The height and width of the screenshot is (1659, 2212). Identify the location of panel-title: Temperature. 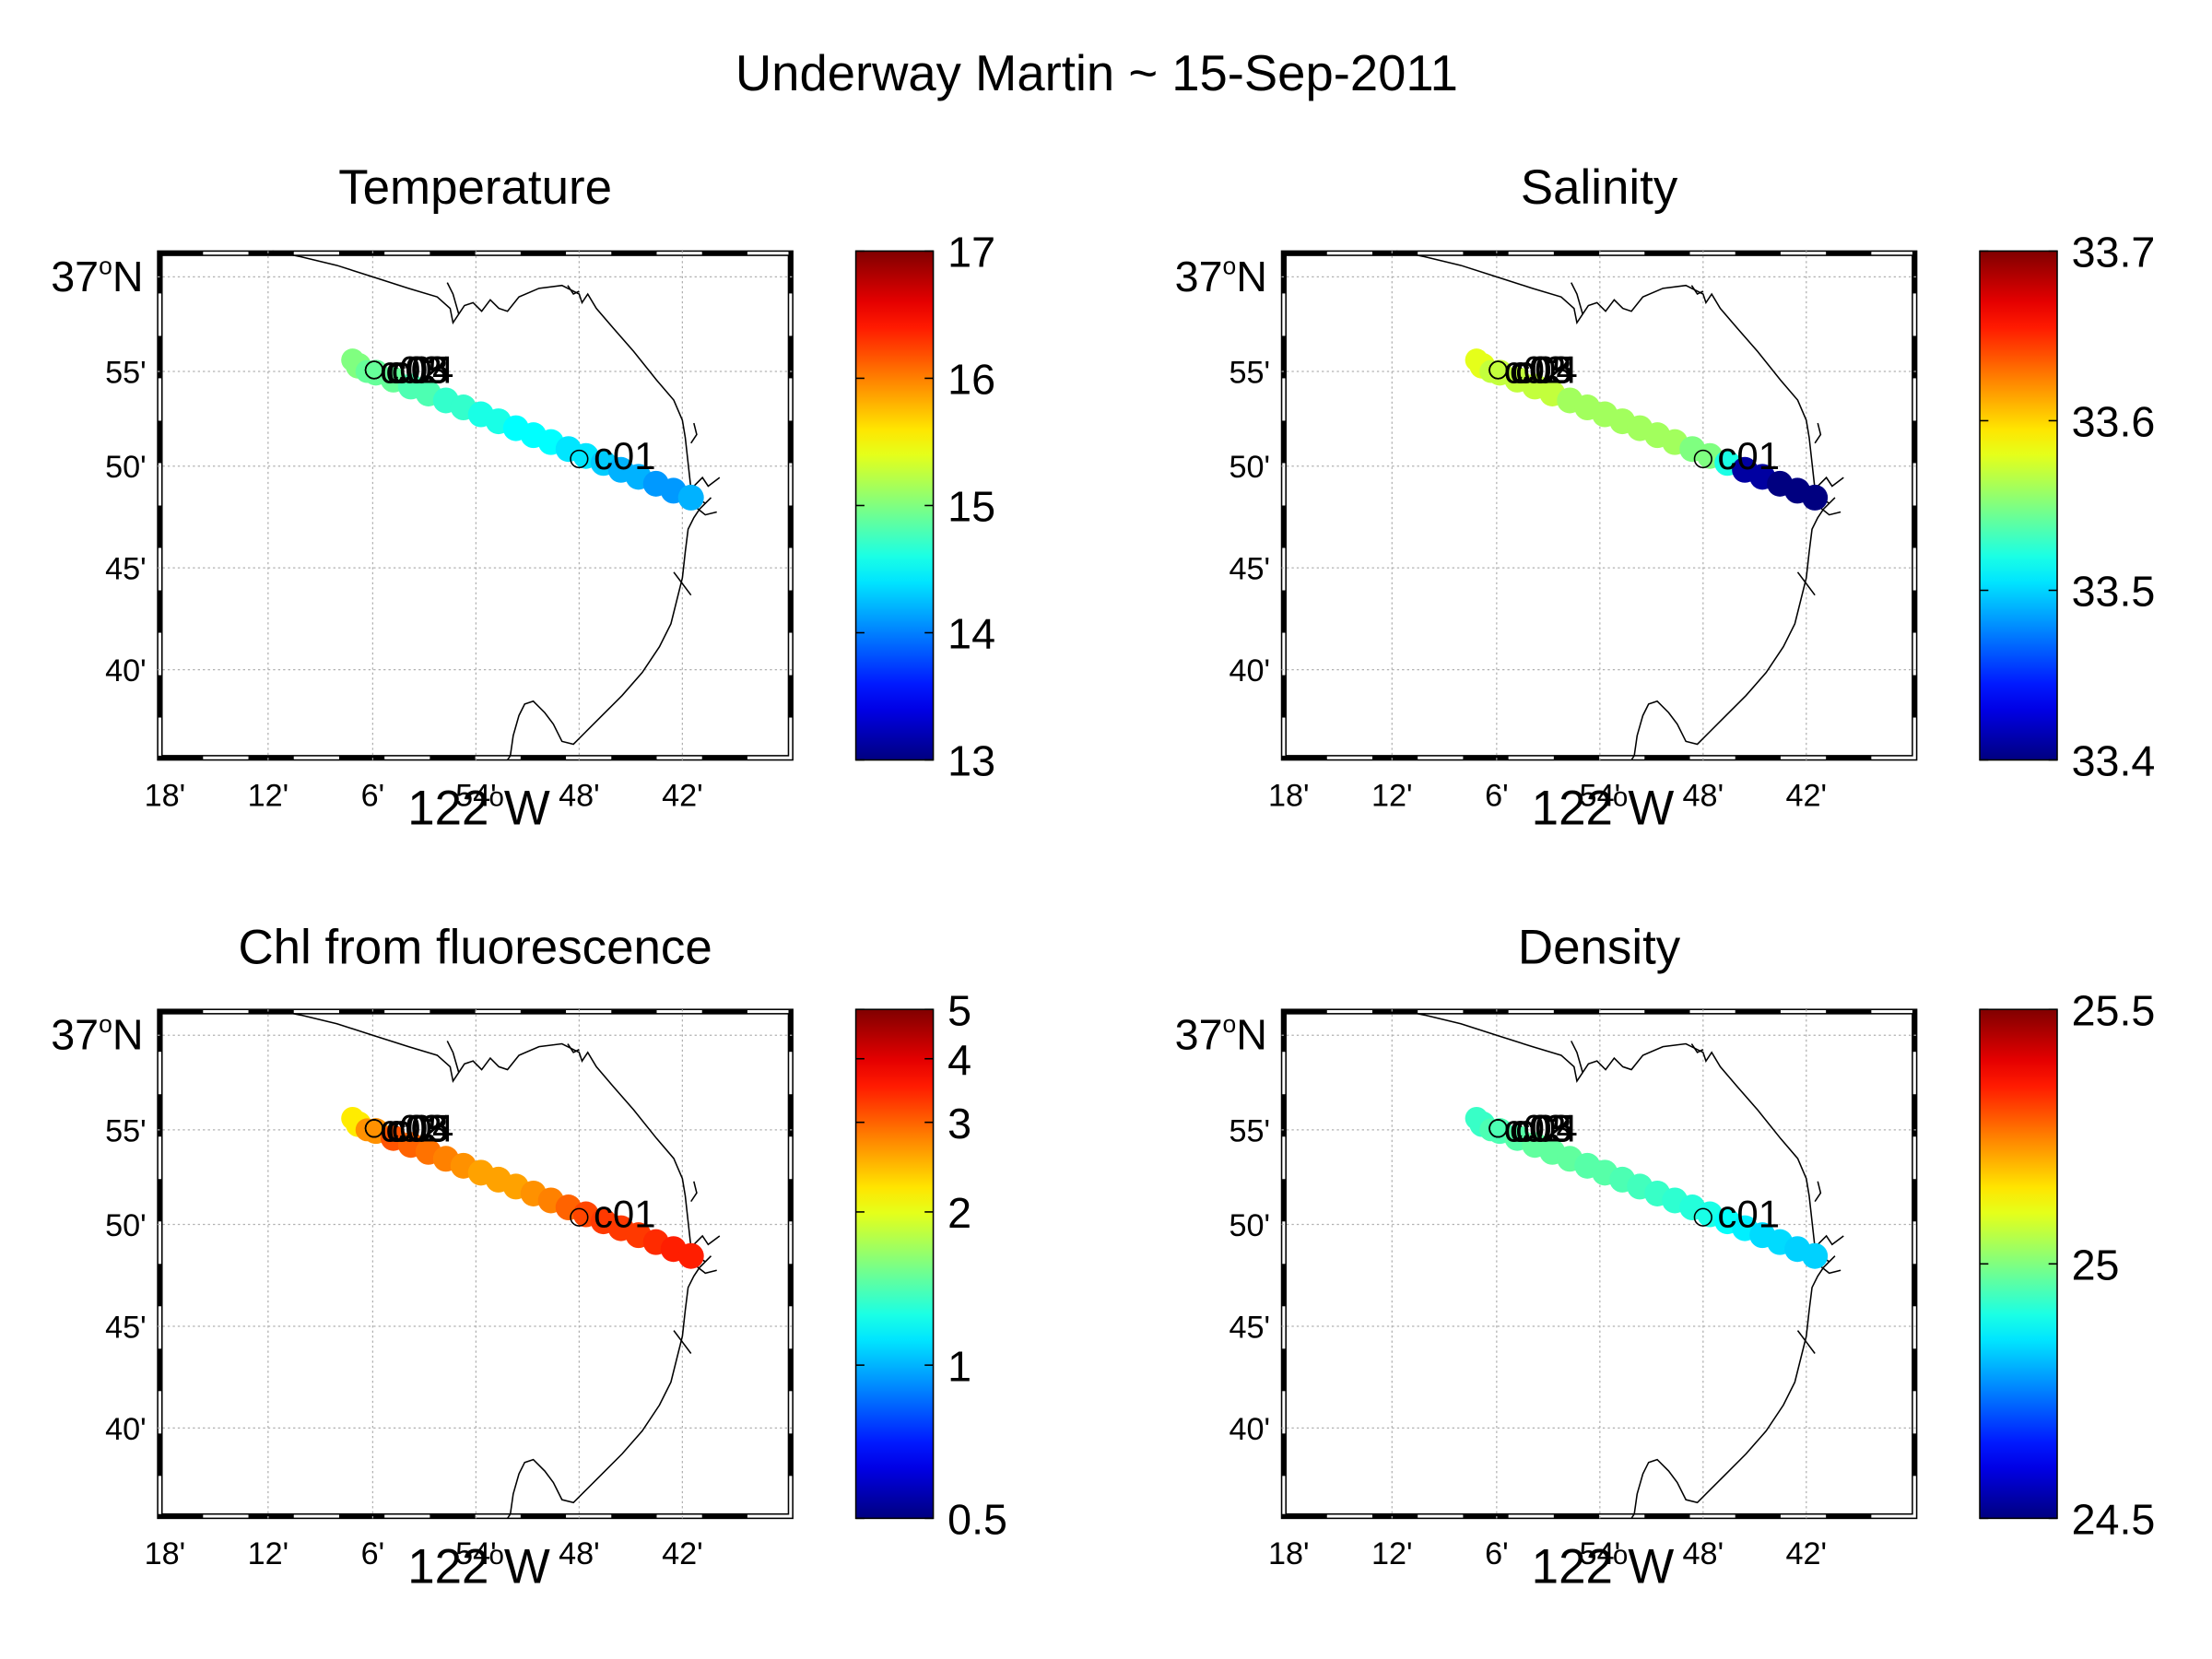
(475, 187).